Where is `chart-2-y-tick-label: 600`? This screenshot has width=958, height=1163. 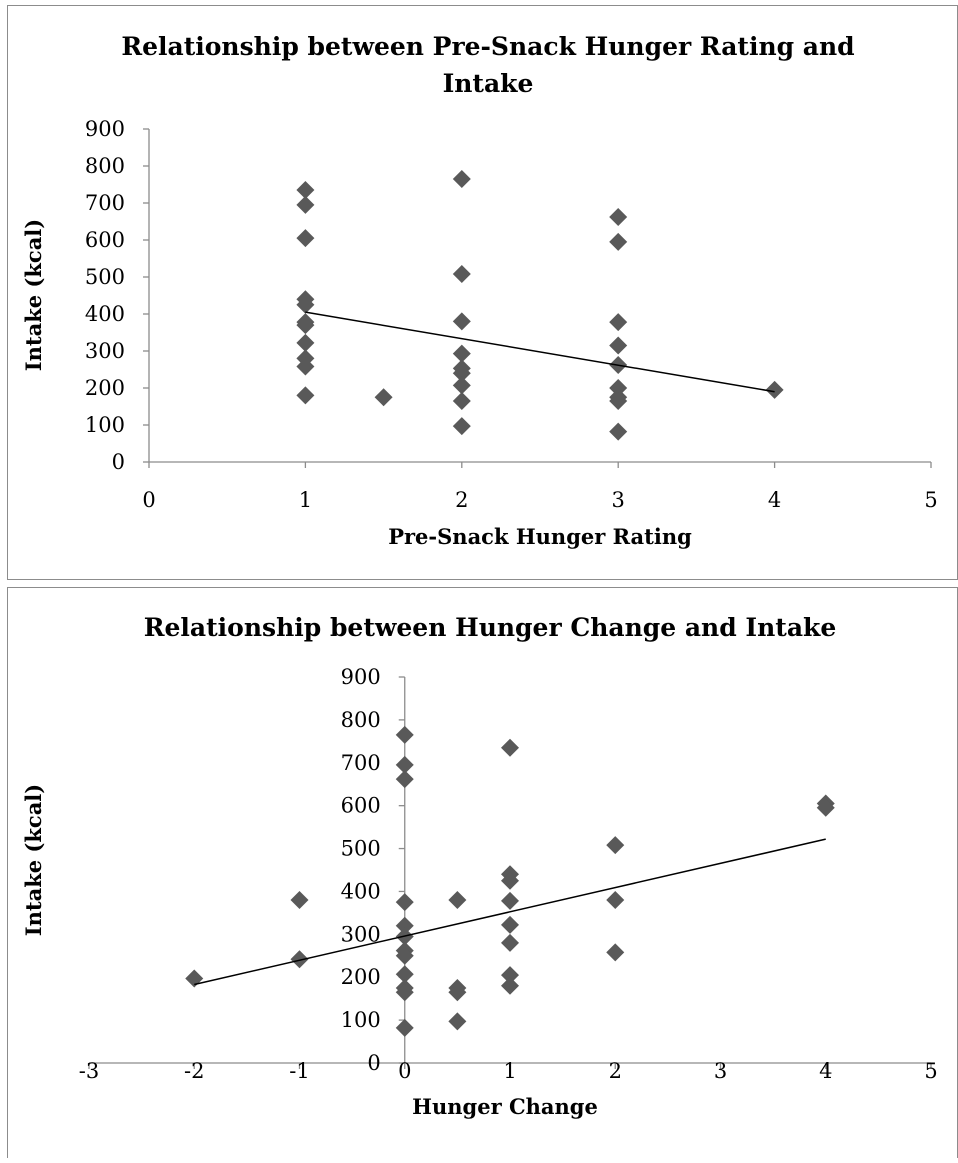
chart-2-y-tick-label: 600 is located at coordinates (361, 806).